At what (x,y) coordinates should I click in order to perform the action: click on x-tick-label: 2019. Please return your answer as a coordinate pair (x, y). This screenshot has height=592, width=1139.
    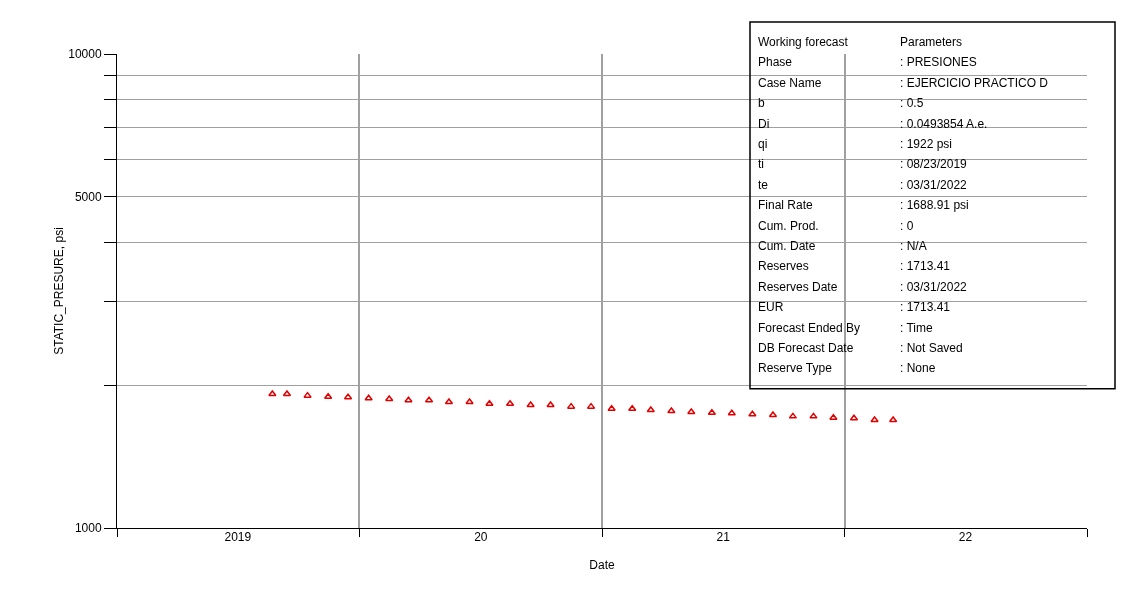
    Looking at the image, I should click on (238, 537).